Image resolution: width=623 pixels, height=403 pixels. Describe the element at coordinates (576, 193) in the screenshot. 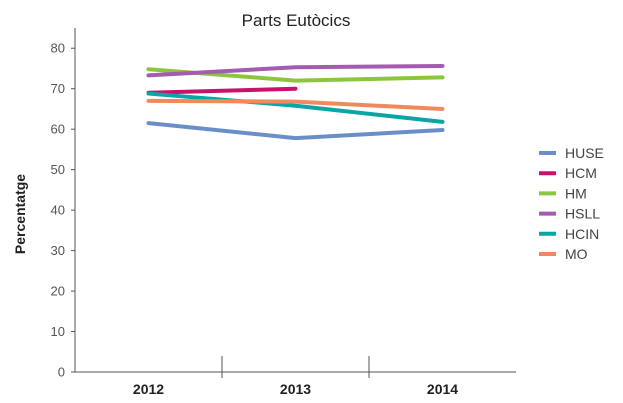

I see `legend-label-hm: HM` at that location.